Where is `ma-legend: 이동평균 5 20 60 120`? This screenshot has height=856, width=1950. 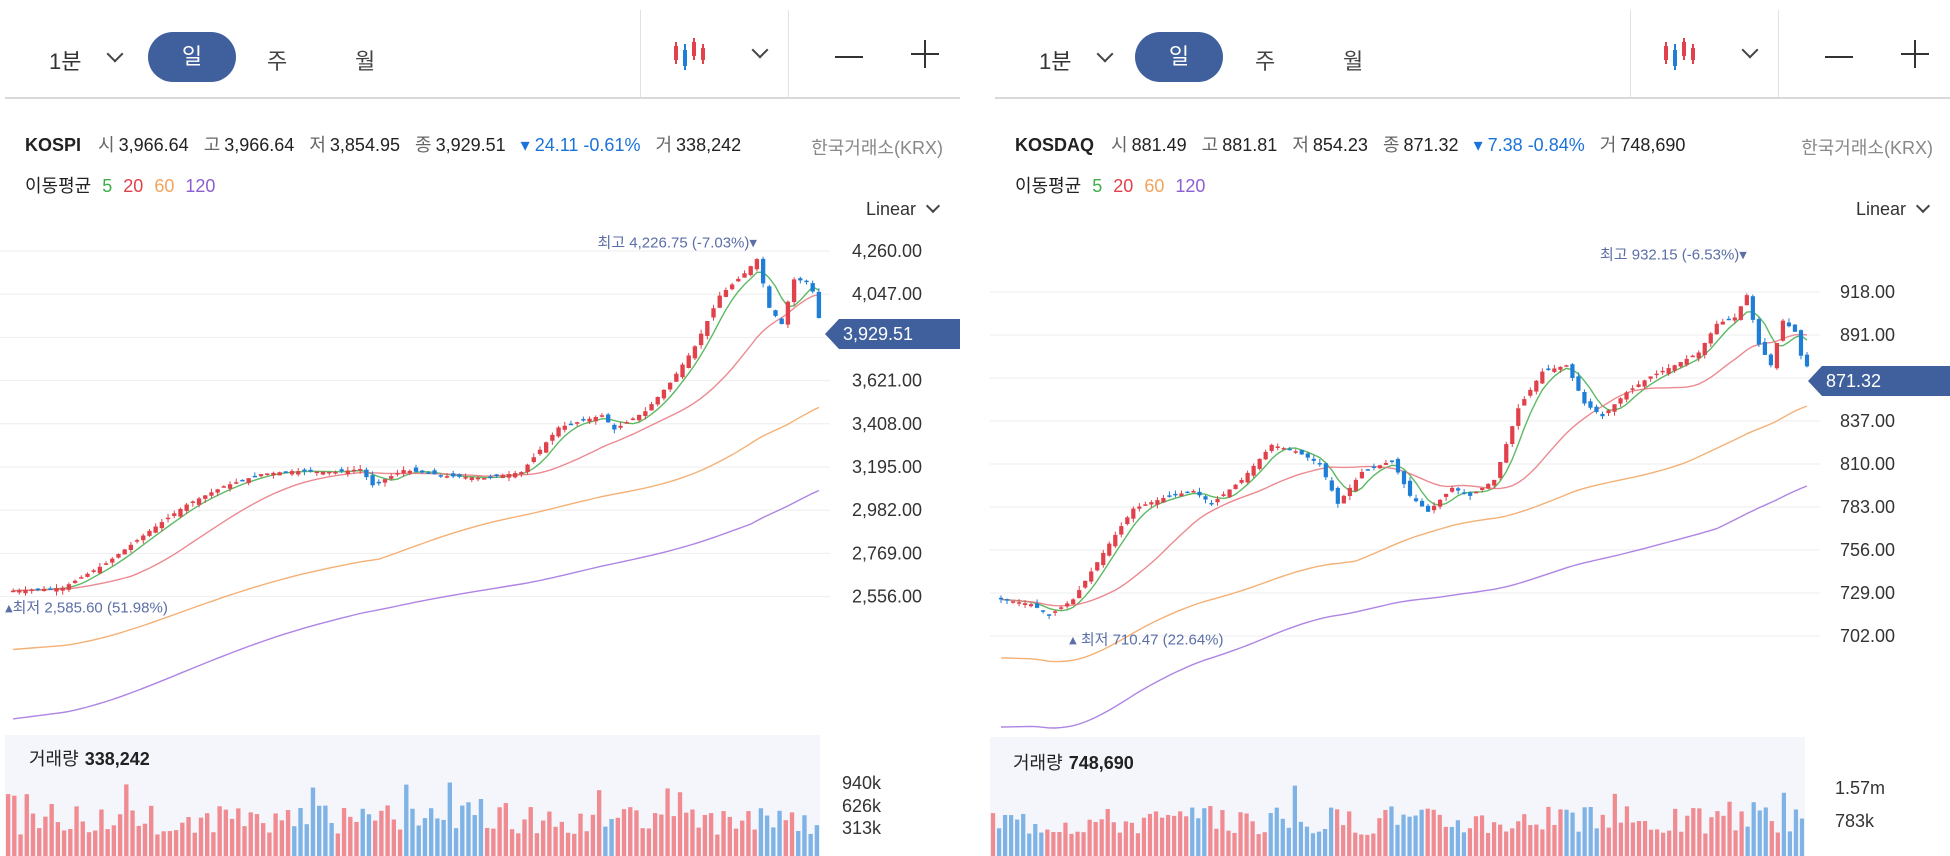 ma-legend: 이동평균 5 20 60 120 is located at coordinates (1110, 185).